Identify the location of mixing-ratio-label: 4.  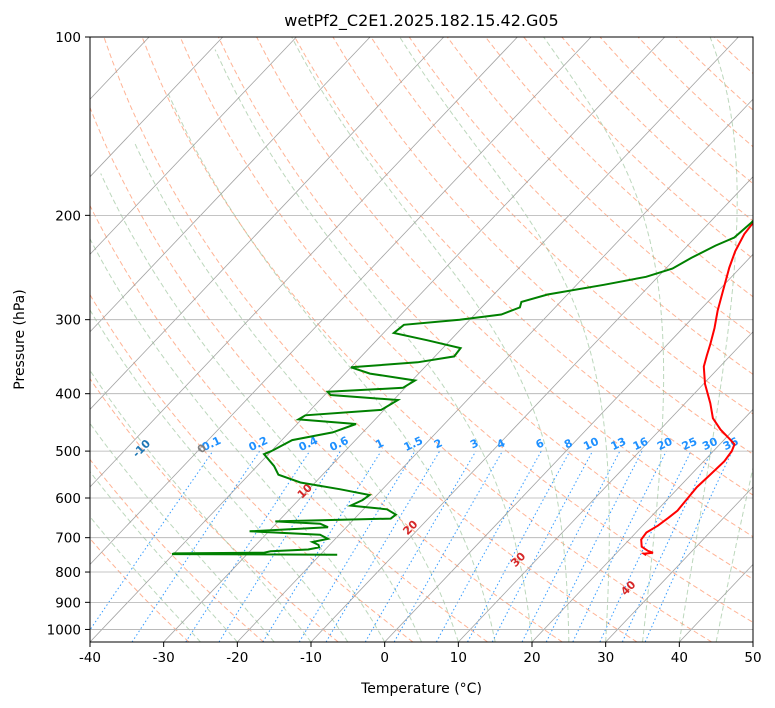
(501, 443).